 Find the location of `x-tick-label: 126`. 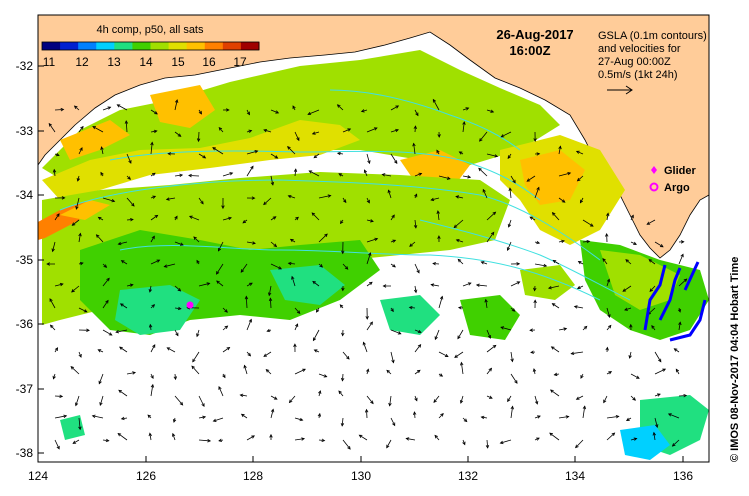

x-tick-label: 126 is located at coordinates (146, 476).